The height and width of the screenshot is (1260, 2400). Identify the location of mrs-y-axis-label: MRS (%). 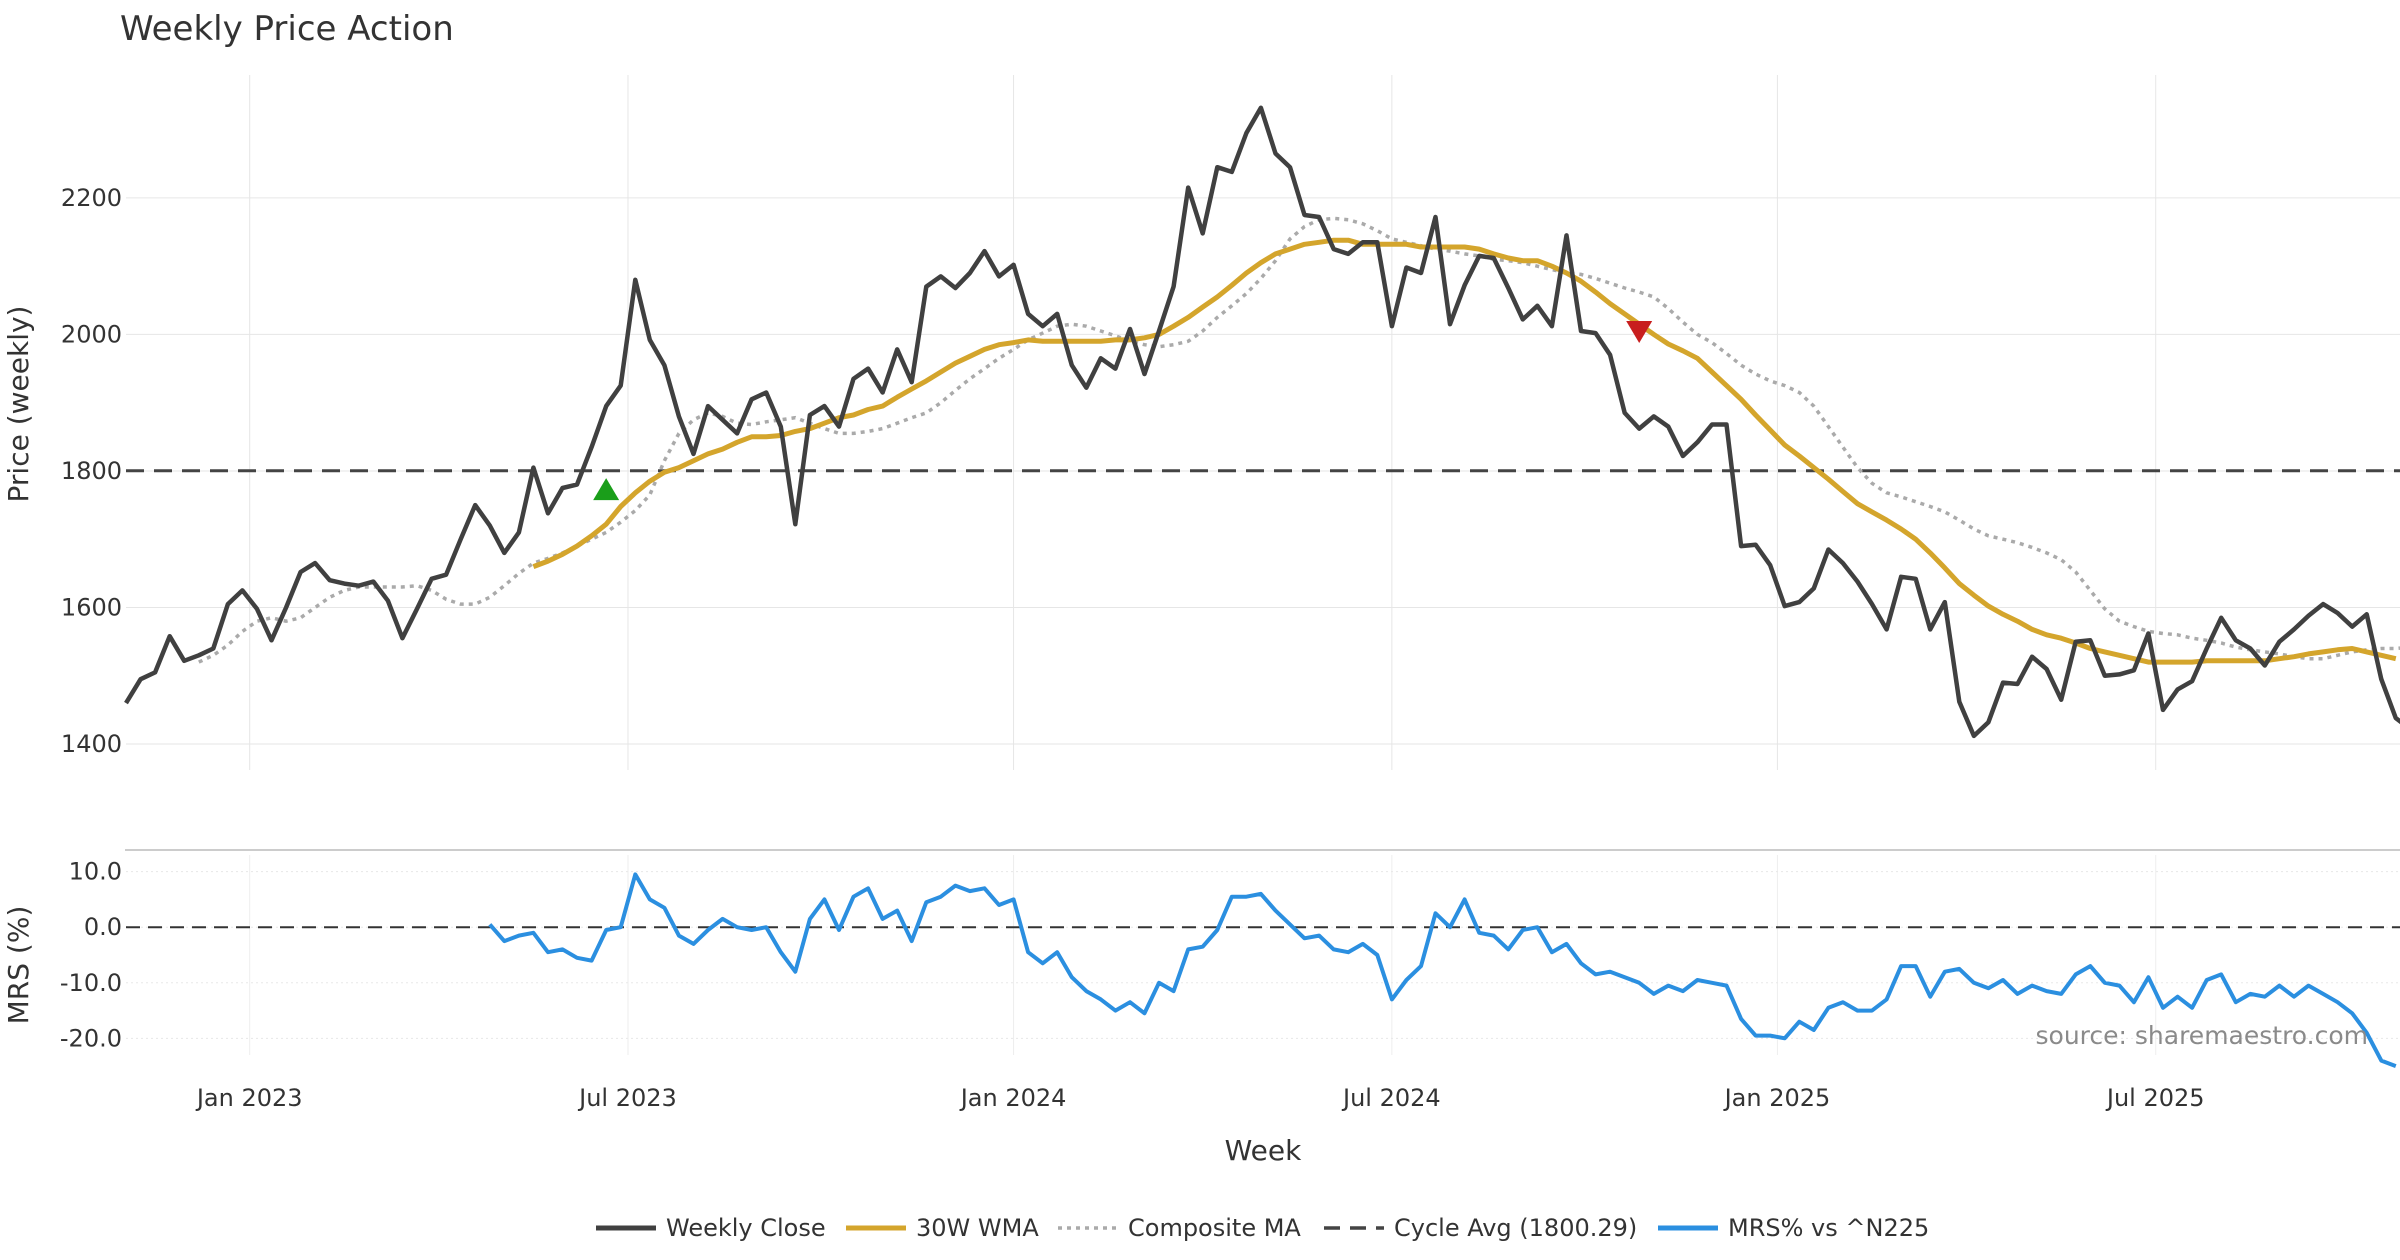
(18, 965).